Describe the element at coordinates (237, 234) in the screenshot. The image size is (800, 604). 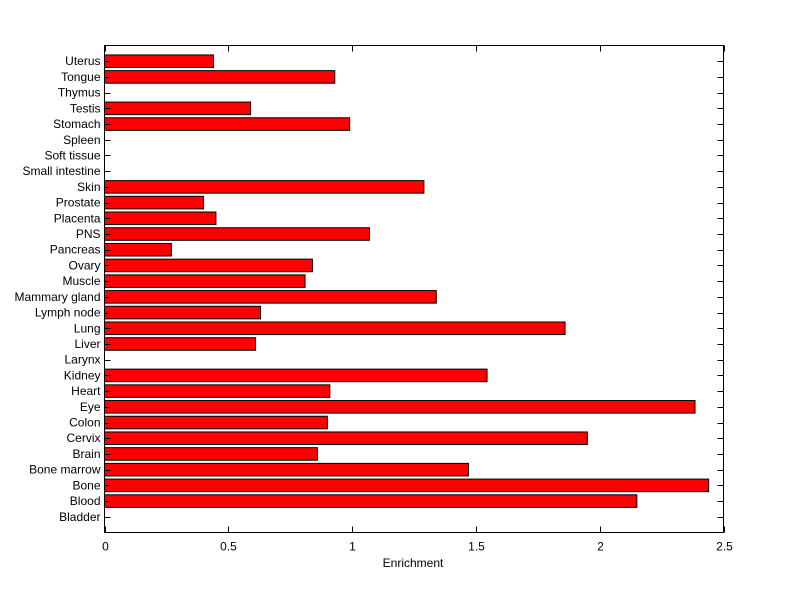
I see `bar-pns` at that location.